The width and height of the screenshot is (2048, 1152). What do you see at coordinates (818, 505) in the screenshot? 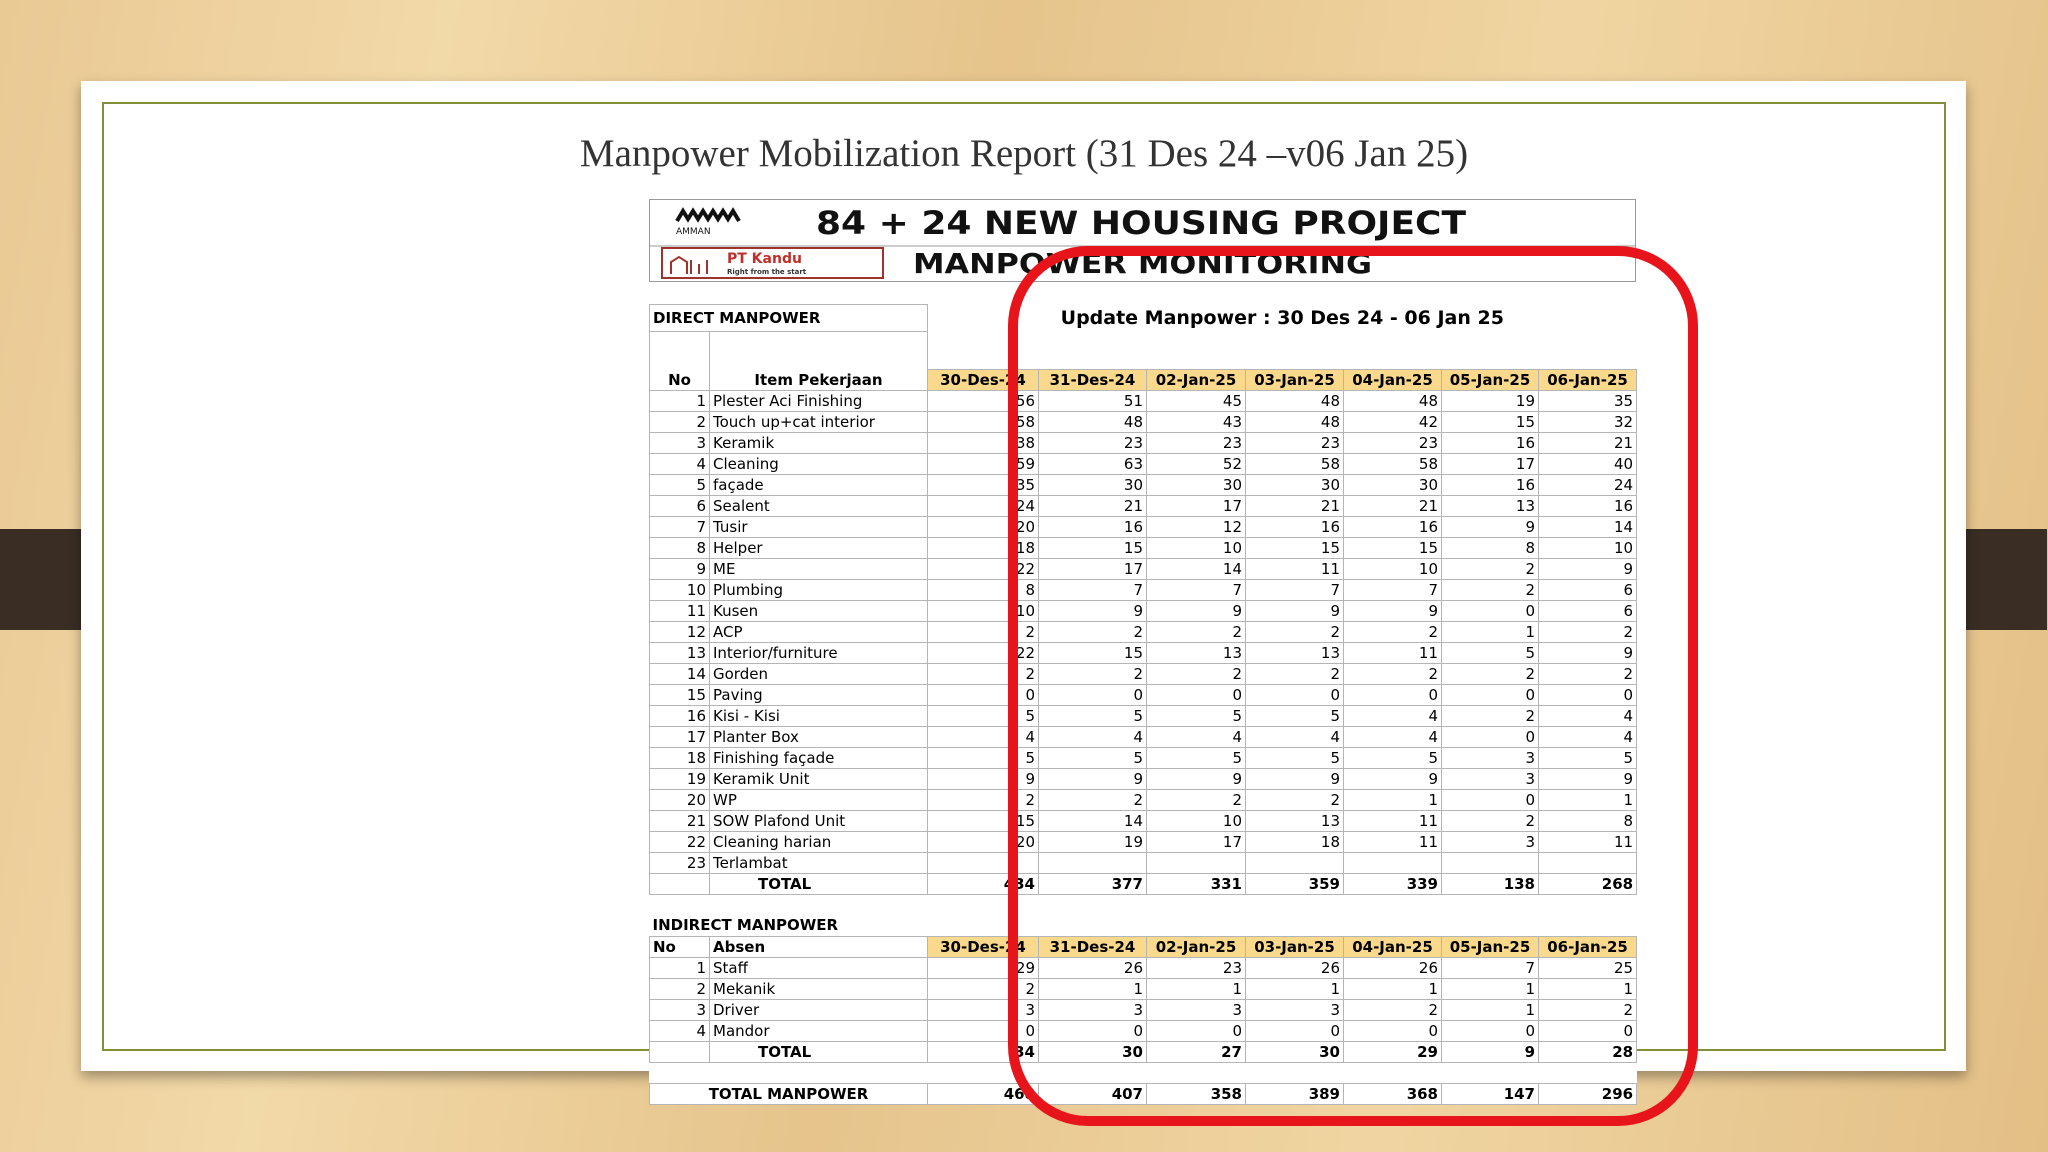
I see `item-name: Sealent` at bounding box center [818, 505].